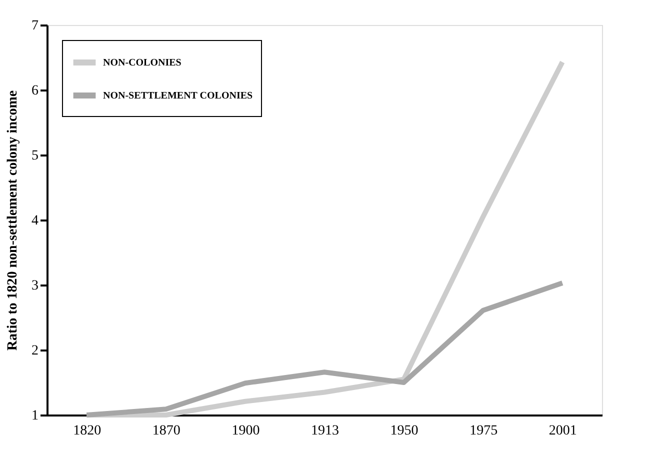  What do you see at coordinates (178, 96) in the screenshot?
I see `legend-label: NON-SETTLEMENT COLONIES` at bounding box center [178, 96].